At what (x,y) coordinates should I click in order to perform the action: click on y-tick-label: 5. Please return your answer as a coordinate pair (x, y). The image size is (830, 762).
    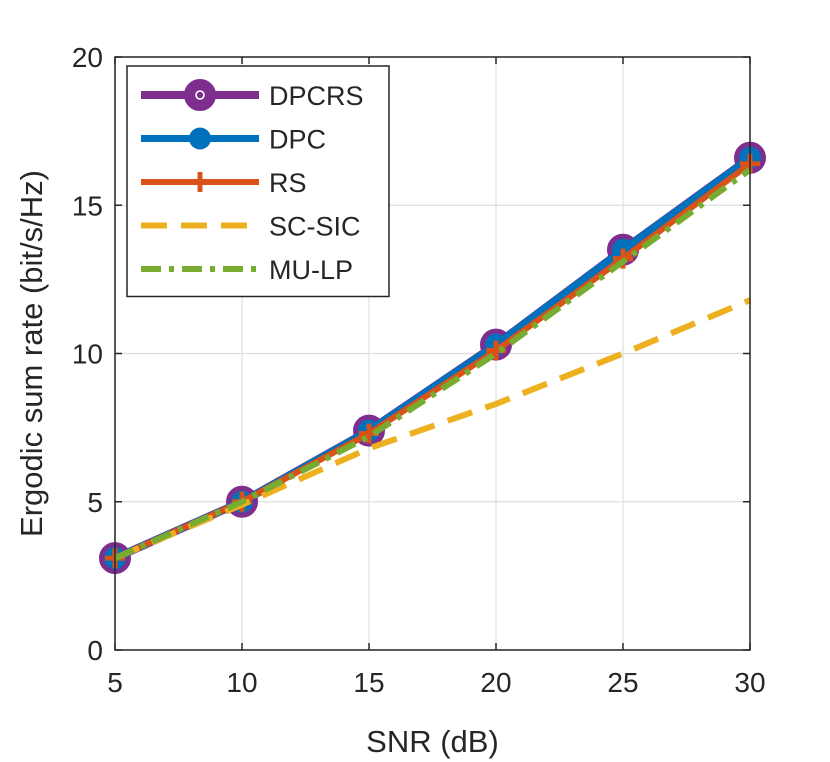
    Looking at the image, I should click on (95, 502).